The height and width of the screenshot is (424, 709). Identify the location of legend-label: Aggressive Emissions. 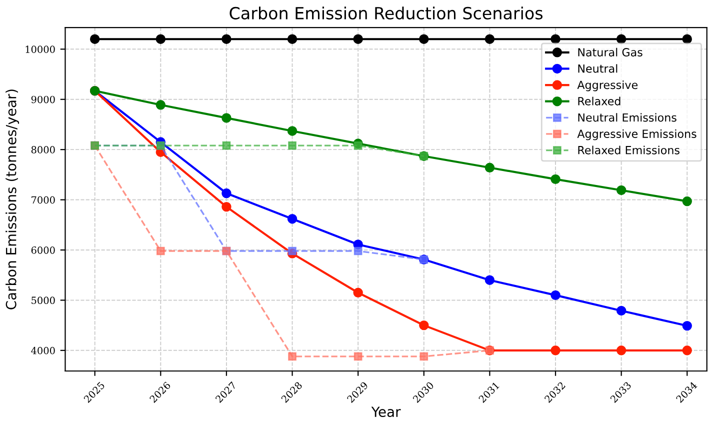
(636, 134).